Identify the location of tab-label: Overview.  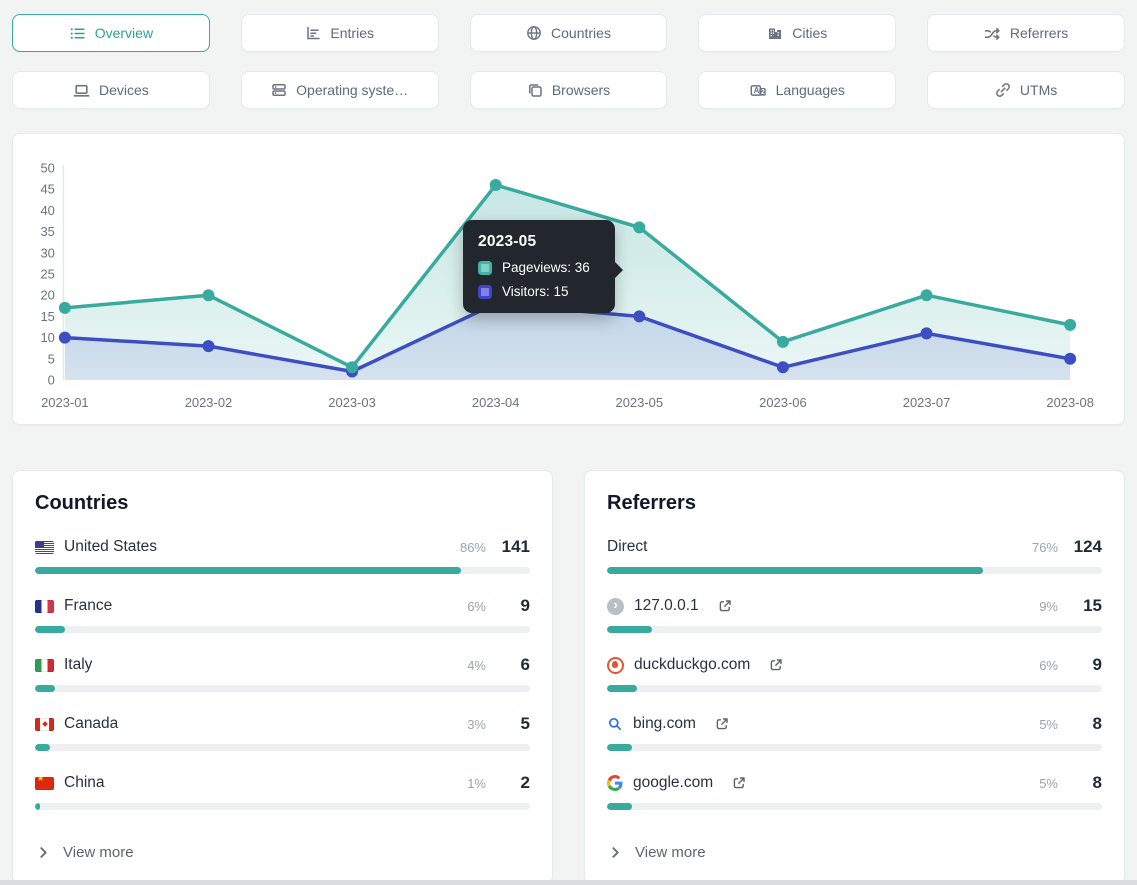
(124, 33).